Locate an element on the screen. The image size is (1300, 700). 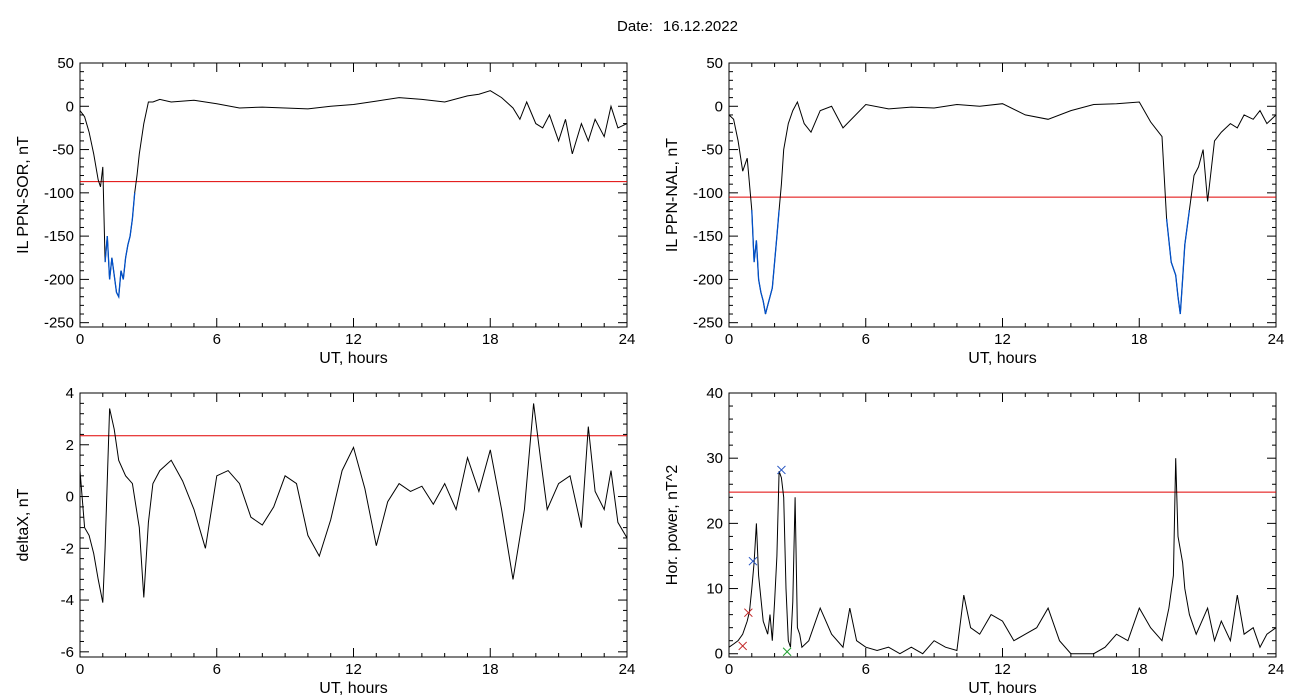
y-tick-label: 10 is located at coordinates (714, 589).